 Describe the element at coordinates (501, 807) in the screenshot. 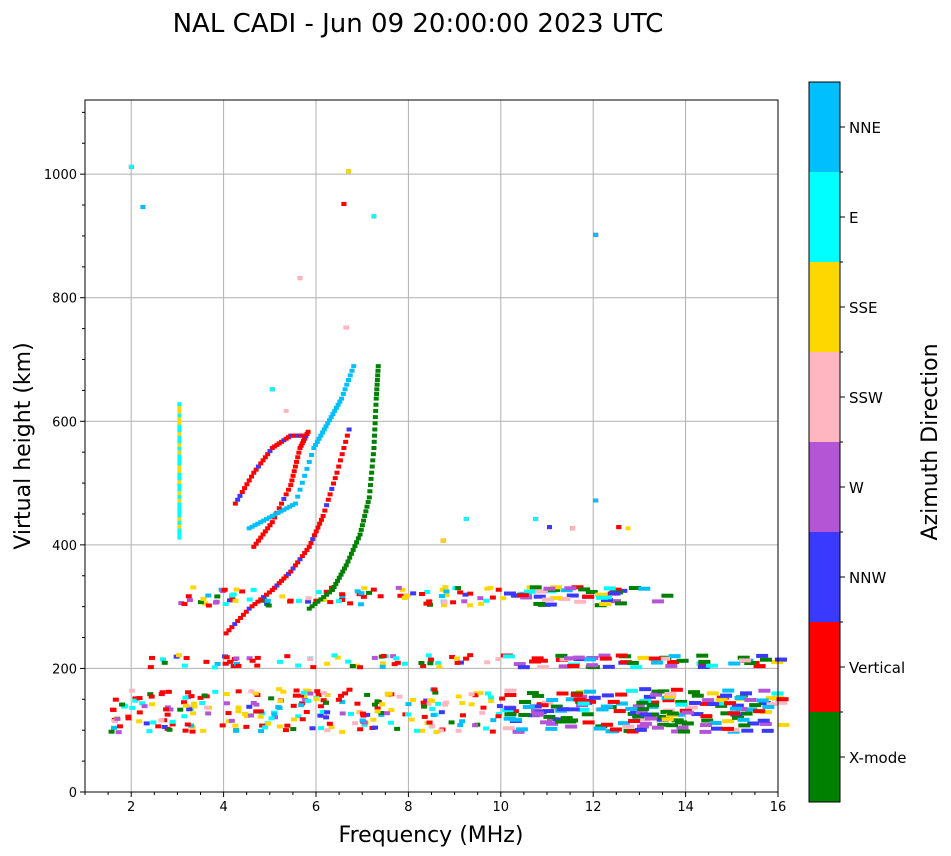

I see `x-tick-label: 10` at that location.